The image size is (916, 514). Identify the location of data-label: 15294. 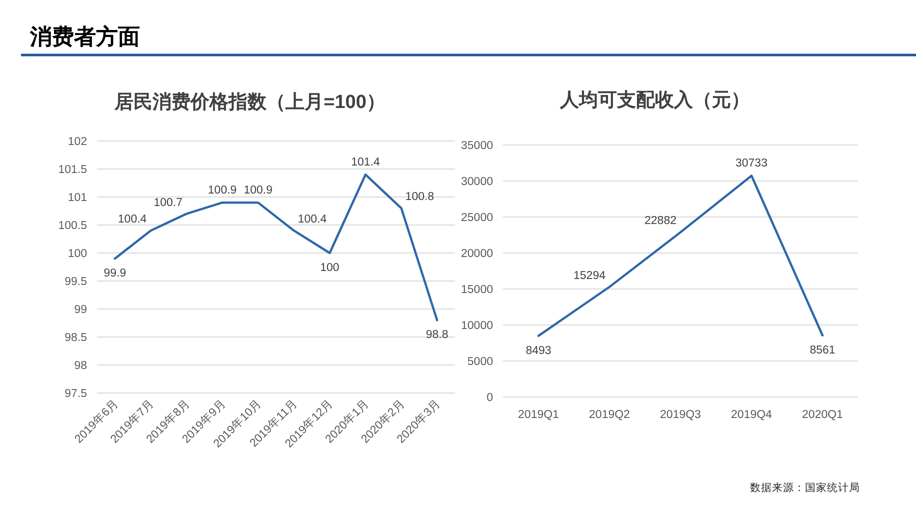
(590, 276).